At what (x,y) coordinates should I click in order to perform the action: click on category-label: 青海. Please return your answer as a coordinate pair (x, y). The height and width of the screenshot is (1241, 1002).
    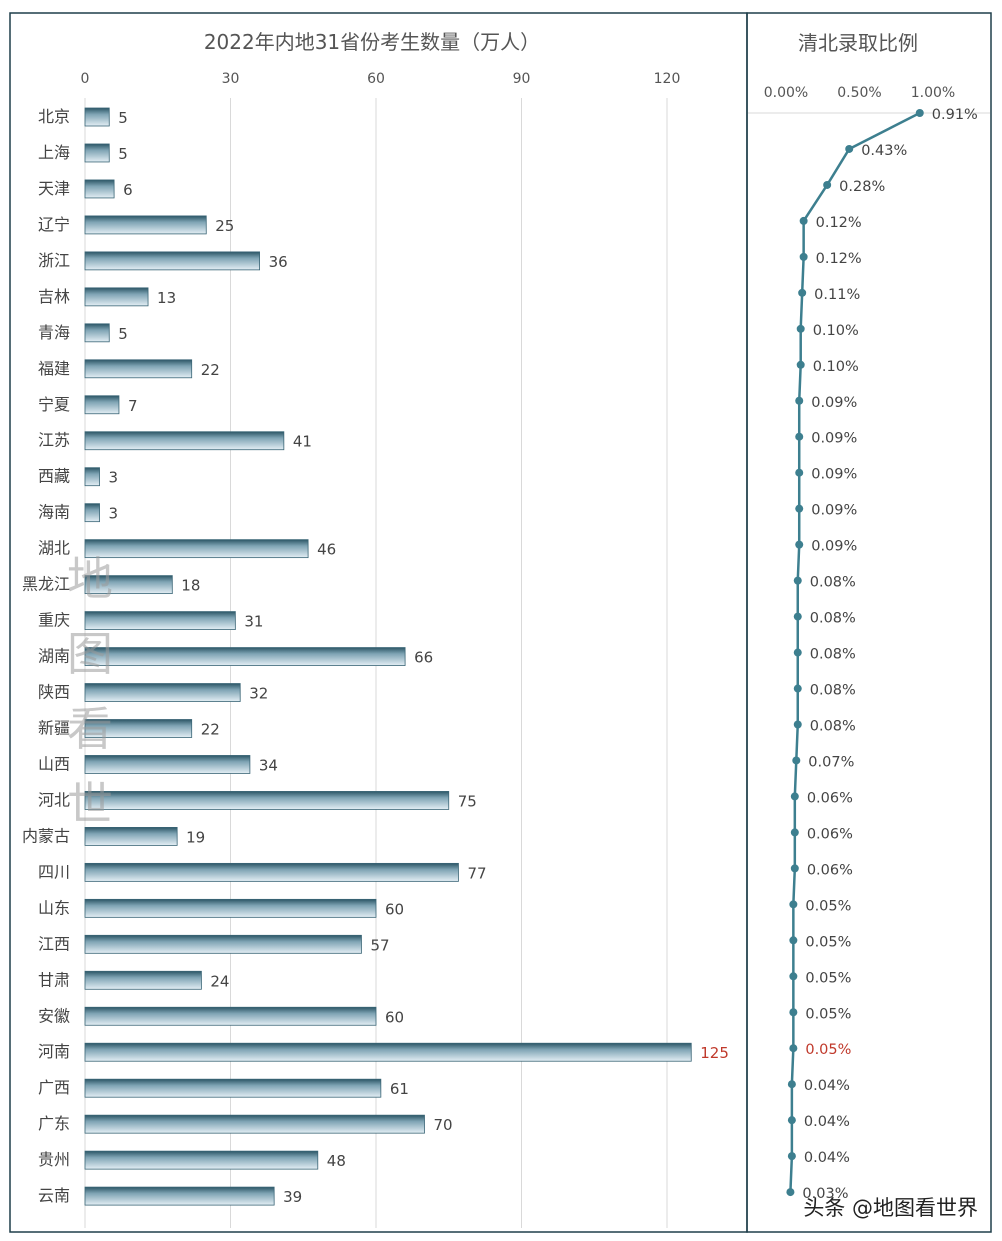
    Looking at the image, I should click on (54, 332).